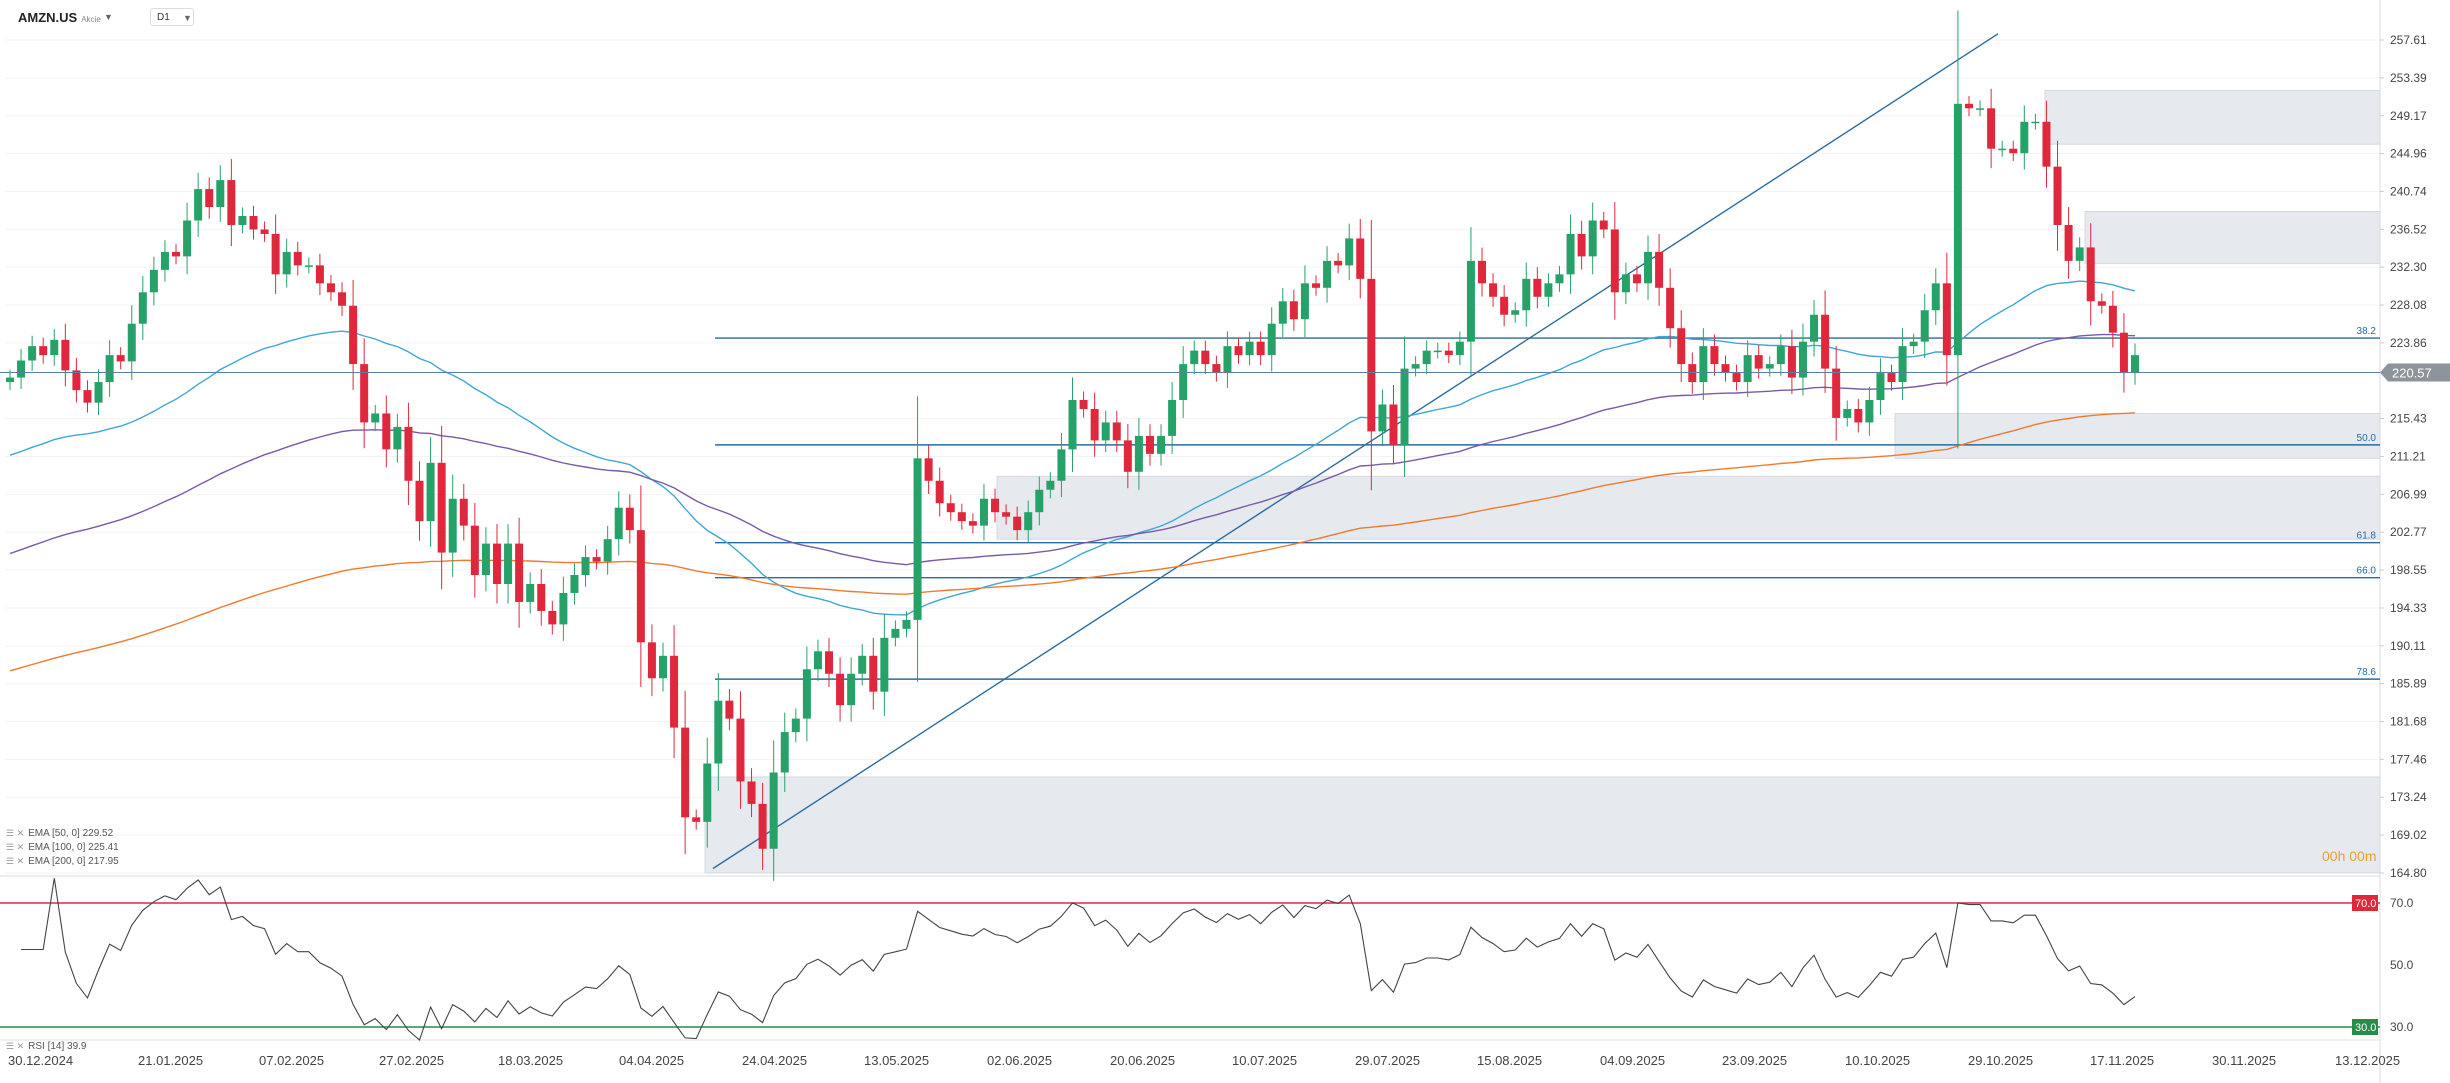  What do you see at coordinates (2402, 903) in the screenshot?
I see `rsi-y-tick-label: 70.0` at bounding box center [2402, 903].